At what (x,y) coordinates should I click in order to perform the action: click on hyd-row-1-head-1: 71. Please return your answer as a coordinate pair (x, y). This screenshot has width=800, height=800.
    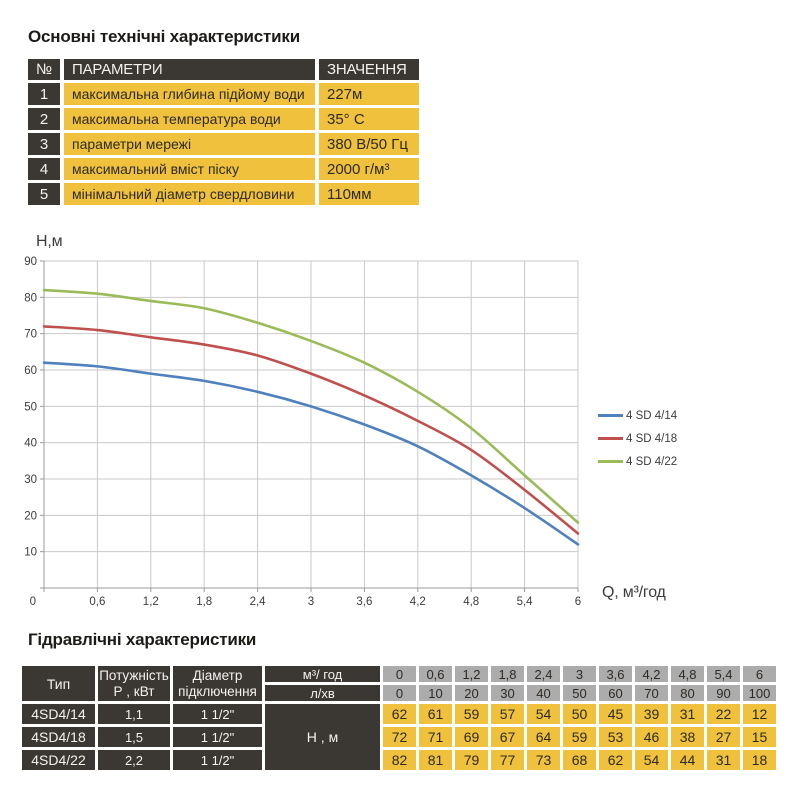
    Looking at the image, I should click on (435, 737).